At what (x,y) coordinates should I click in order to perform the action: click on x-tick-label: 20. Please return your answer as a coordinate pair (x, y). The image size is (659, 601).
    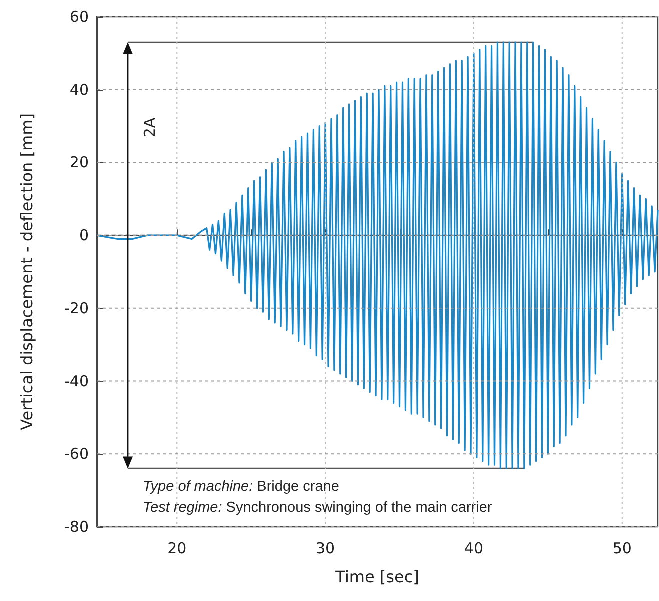
    Looking at the image, I should click on (177, 549).